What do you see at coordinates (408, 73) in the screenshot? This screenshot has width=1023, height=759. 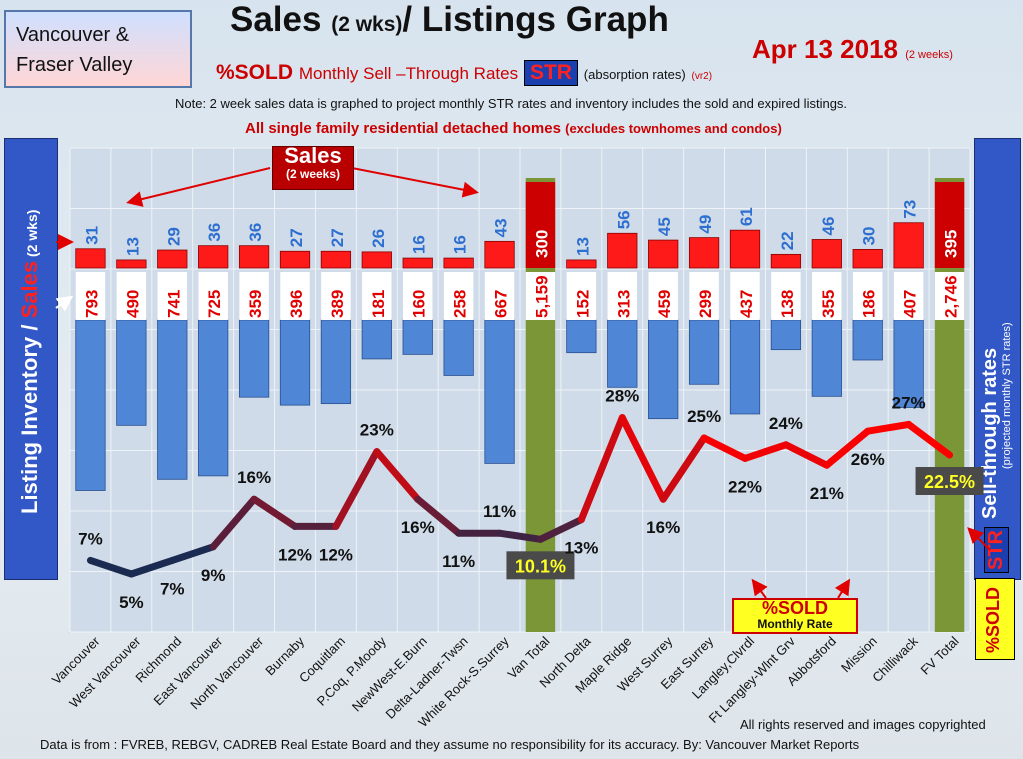 I see `subtitle-rates: Monthly Sell –Through Rates` at bounding box center [408, 73].